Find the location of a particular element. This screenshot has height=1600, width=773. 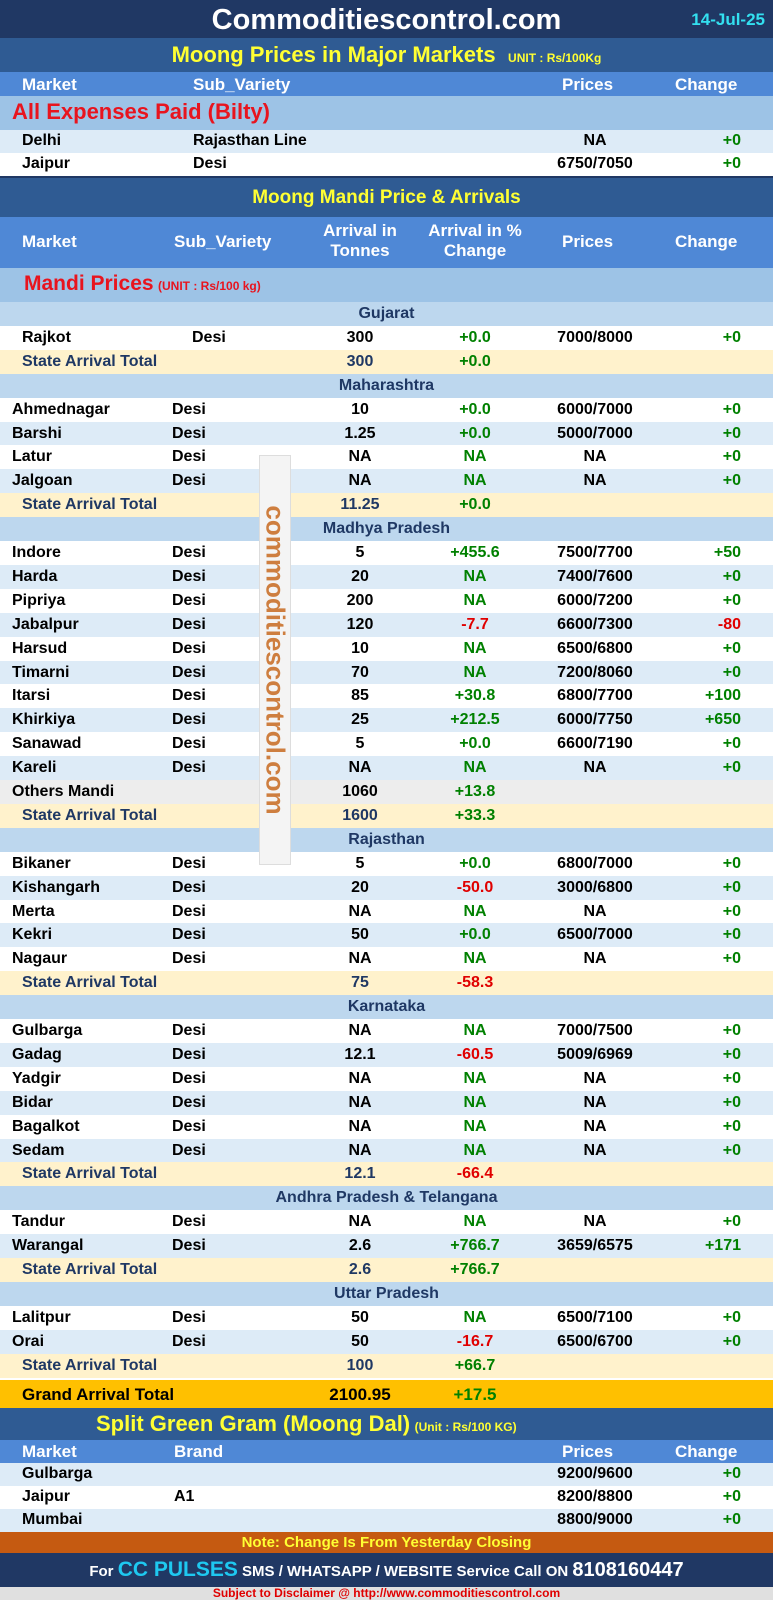

market-name: Jaipur is located at coordinates (46, 163).